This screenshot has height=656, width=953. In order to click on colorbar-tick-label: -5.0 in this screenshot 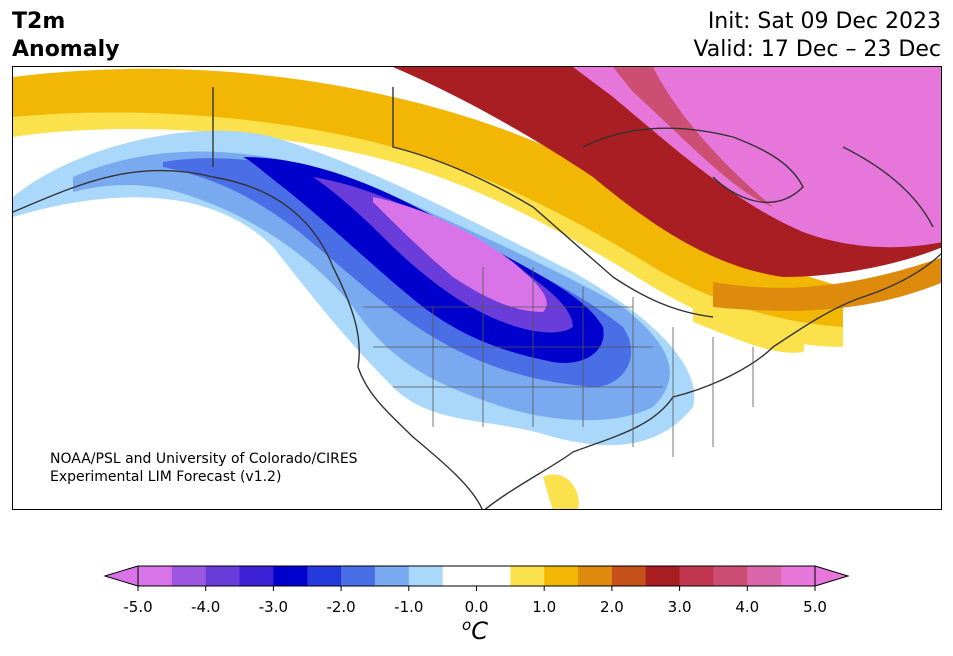, I will do `click(138, 607)`.